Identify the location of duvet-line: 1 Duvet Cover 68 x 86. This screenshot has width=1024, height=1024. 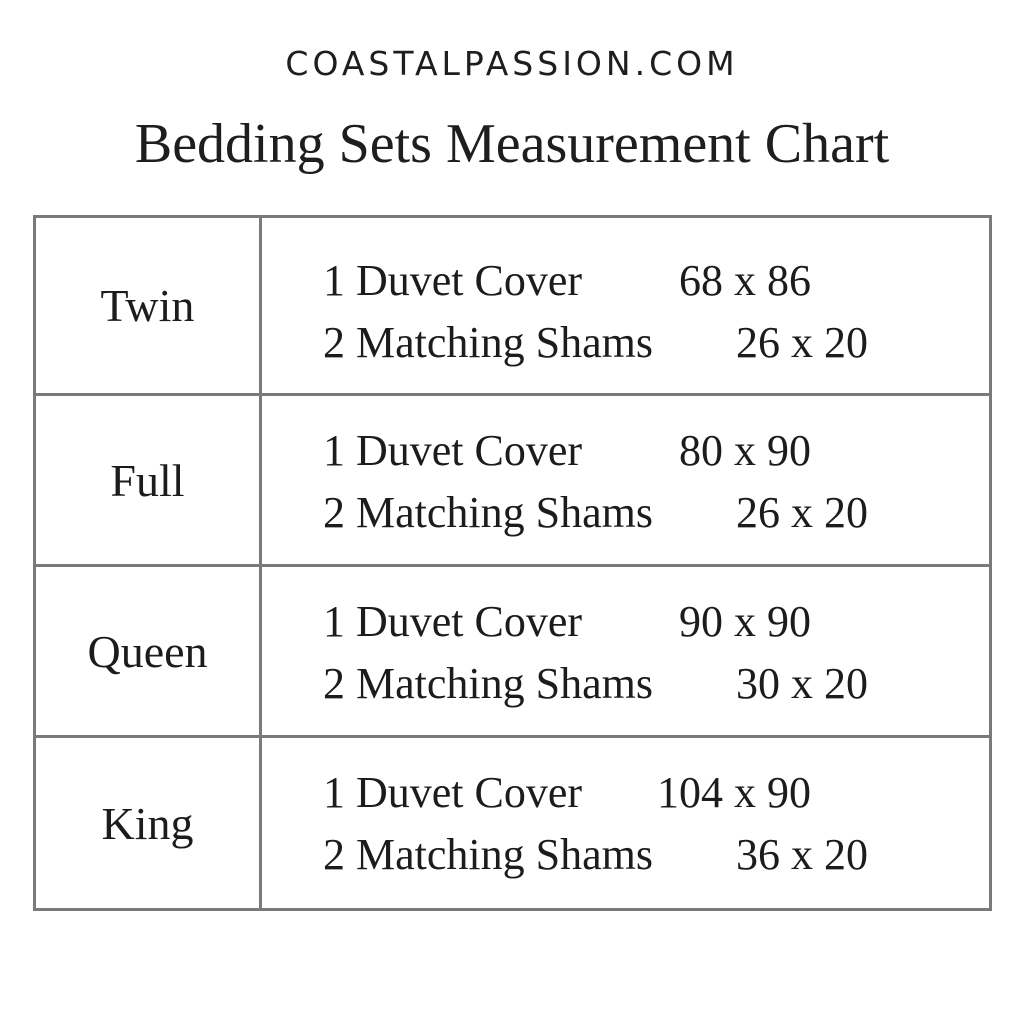
(595, 281).